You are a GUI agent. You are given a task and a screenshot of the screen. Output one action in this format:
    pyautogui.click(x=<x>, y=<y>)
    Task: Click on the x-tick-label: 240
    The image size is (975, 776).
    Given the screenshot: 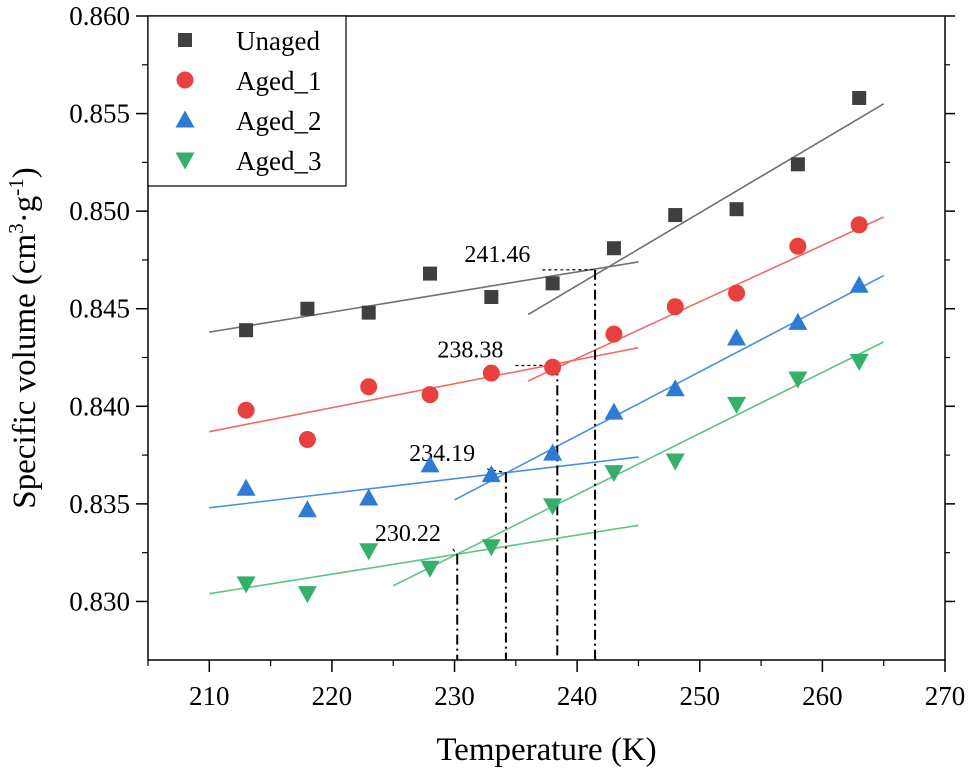 What is the action you would take?
    pyautogui.click(x=577, y=696)
    